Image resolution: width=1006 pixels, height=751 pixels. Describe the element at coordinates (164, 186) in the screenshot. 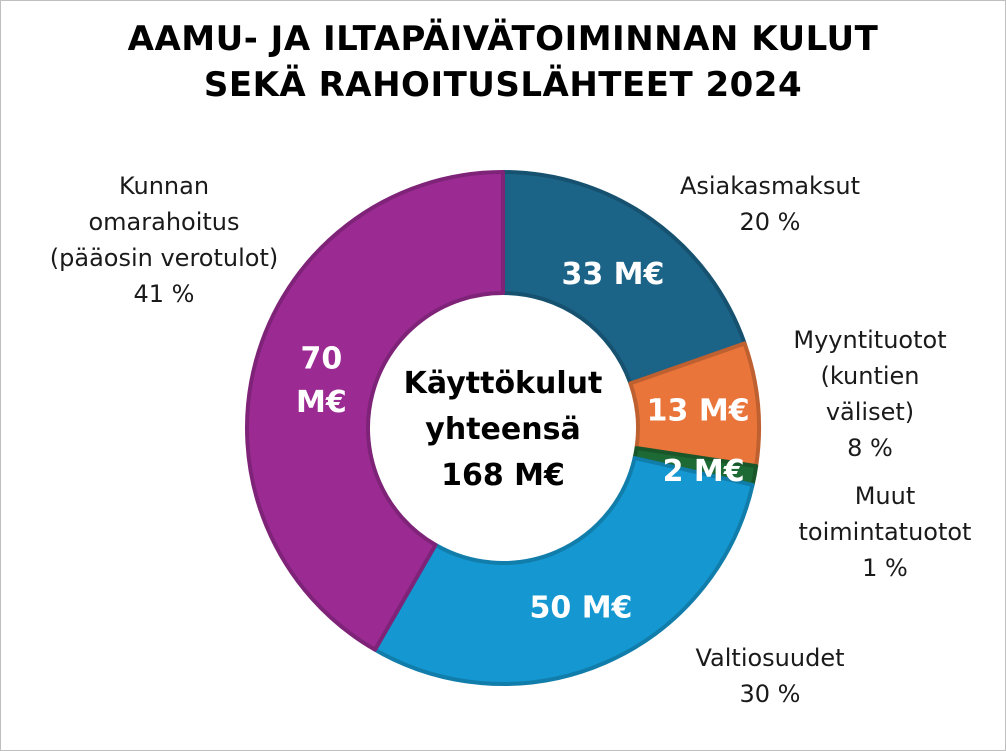

I see `label-kunnan-line1: Kunnan` at that location.